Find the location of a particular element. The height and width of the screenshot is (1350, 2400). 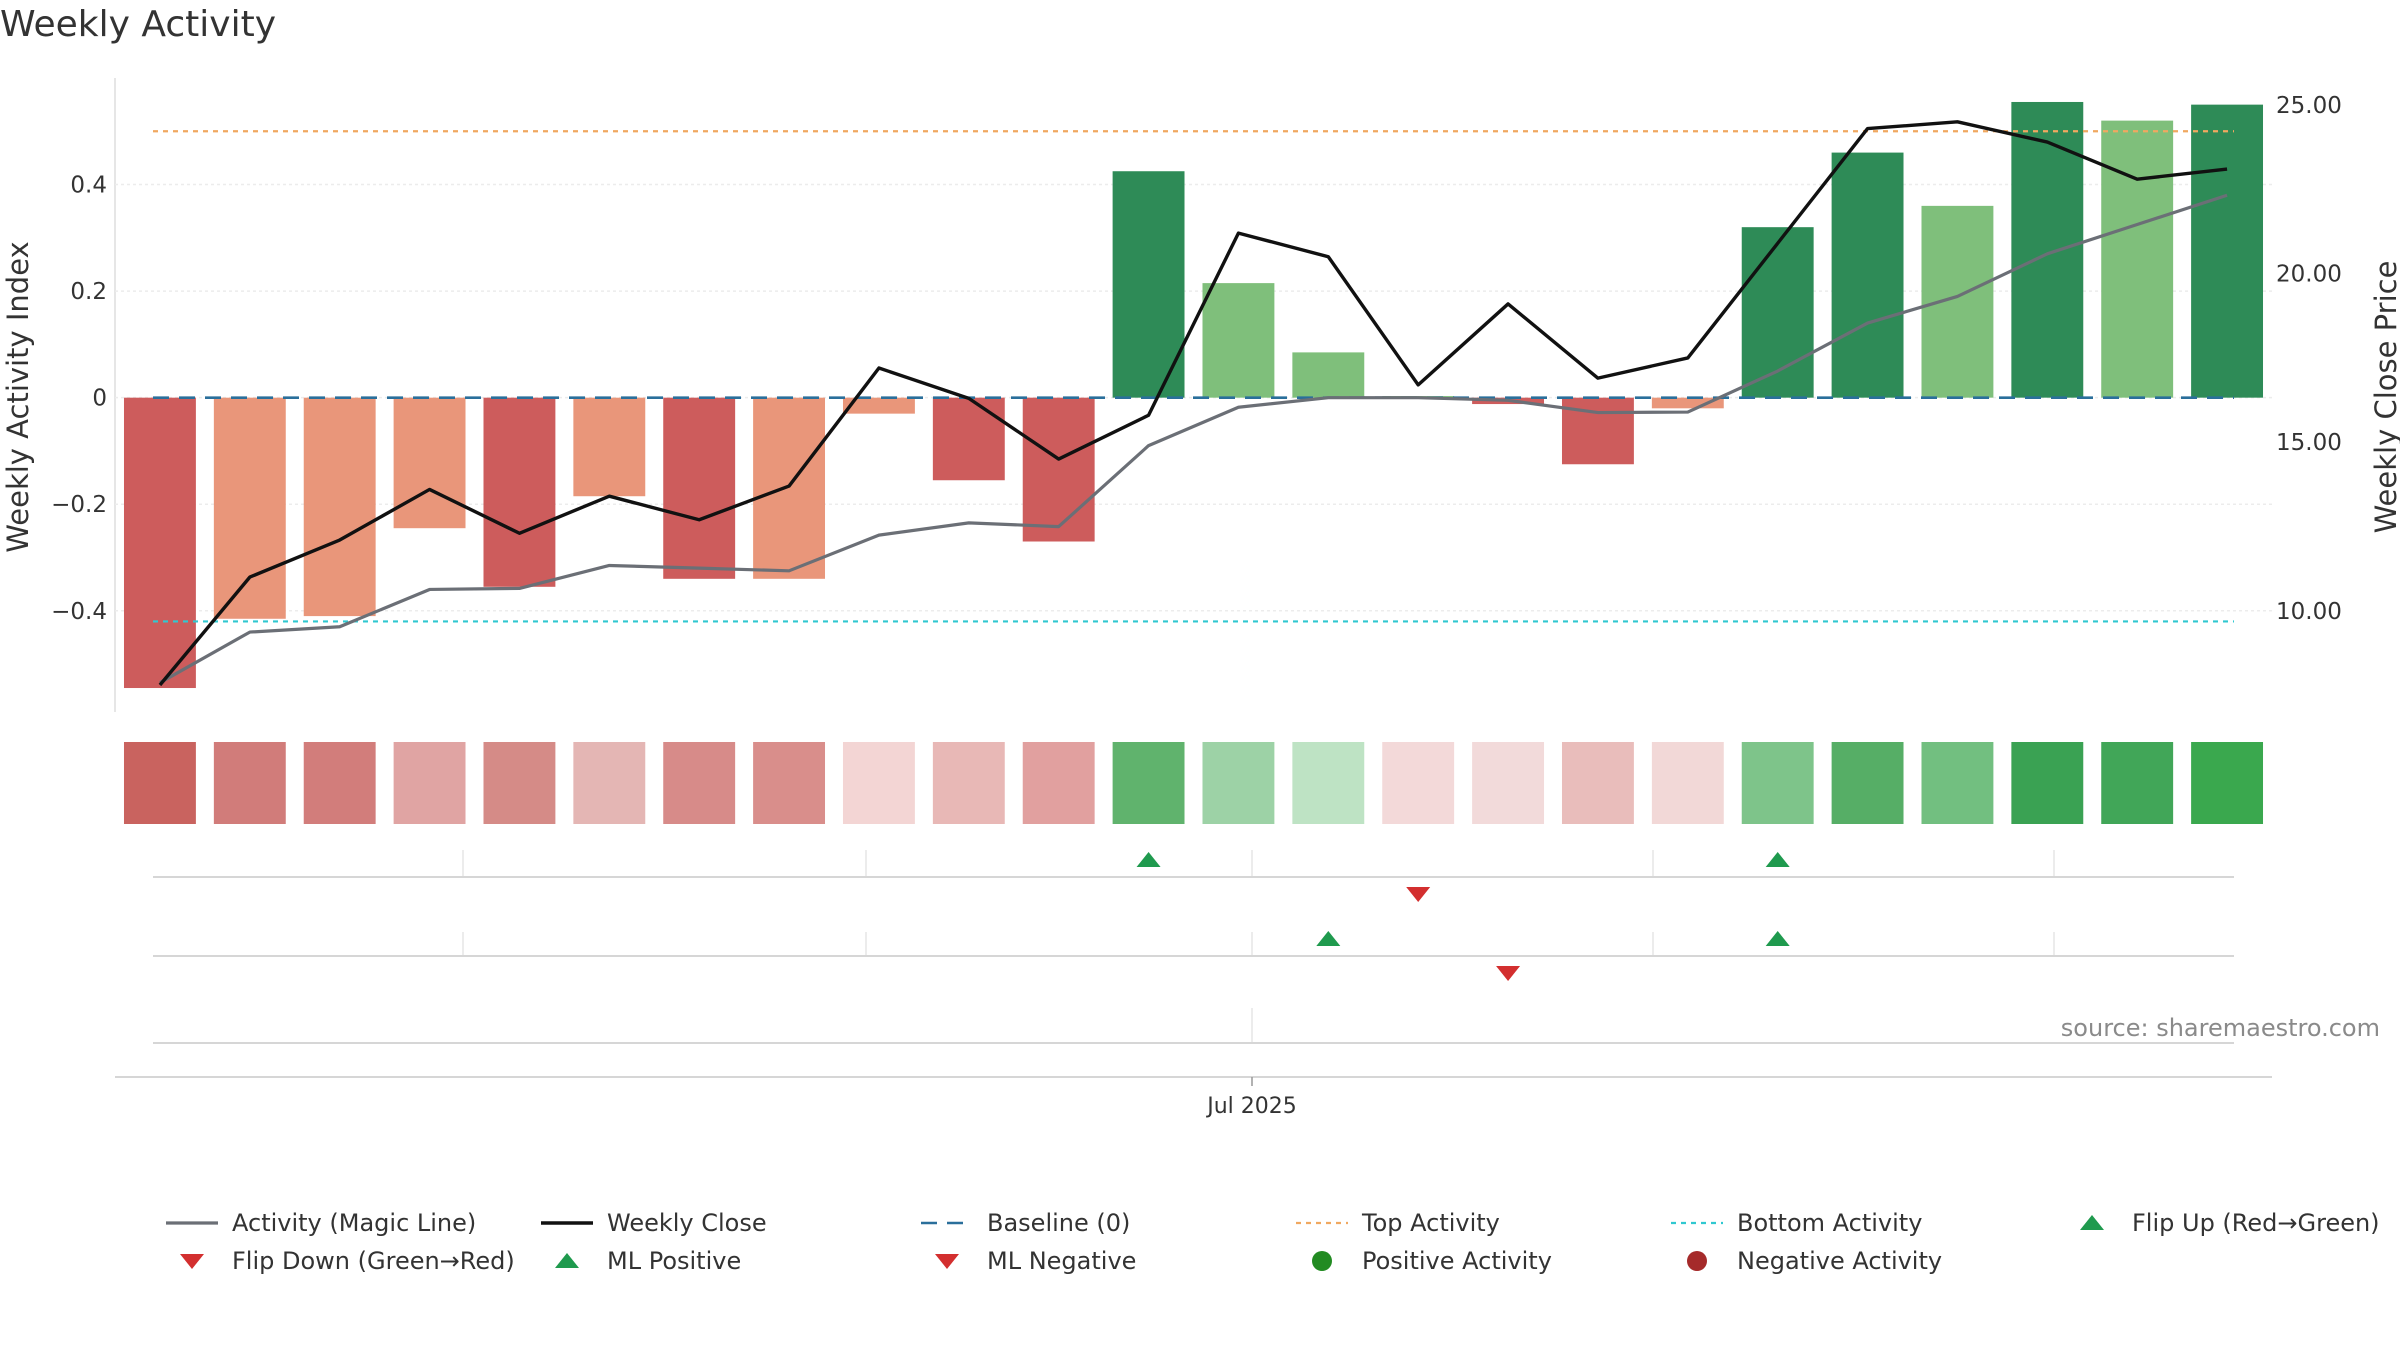

legend-label: ML Negative is located at coordinates (1062, 1261).